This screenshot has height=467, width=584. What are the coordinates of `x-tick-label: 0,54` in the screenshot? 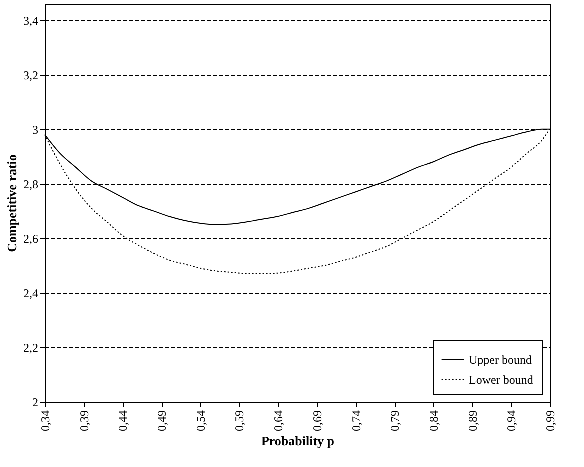 It's located at (201, 421).